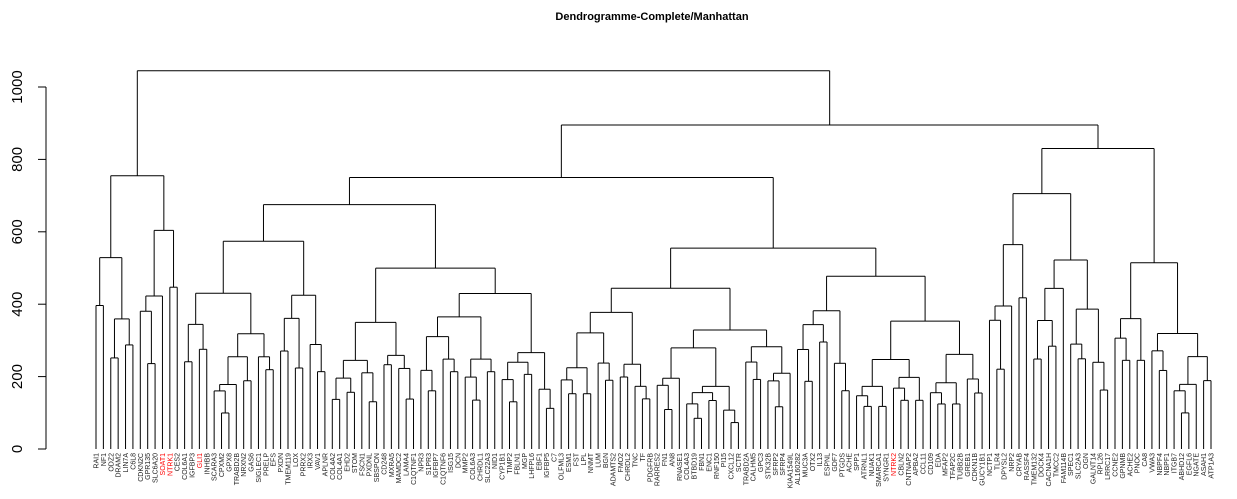  I want to click on leaf-label: SIGLEC1, so click(259, 468).